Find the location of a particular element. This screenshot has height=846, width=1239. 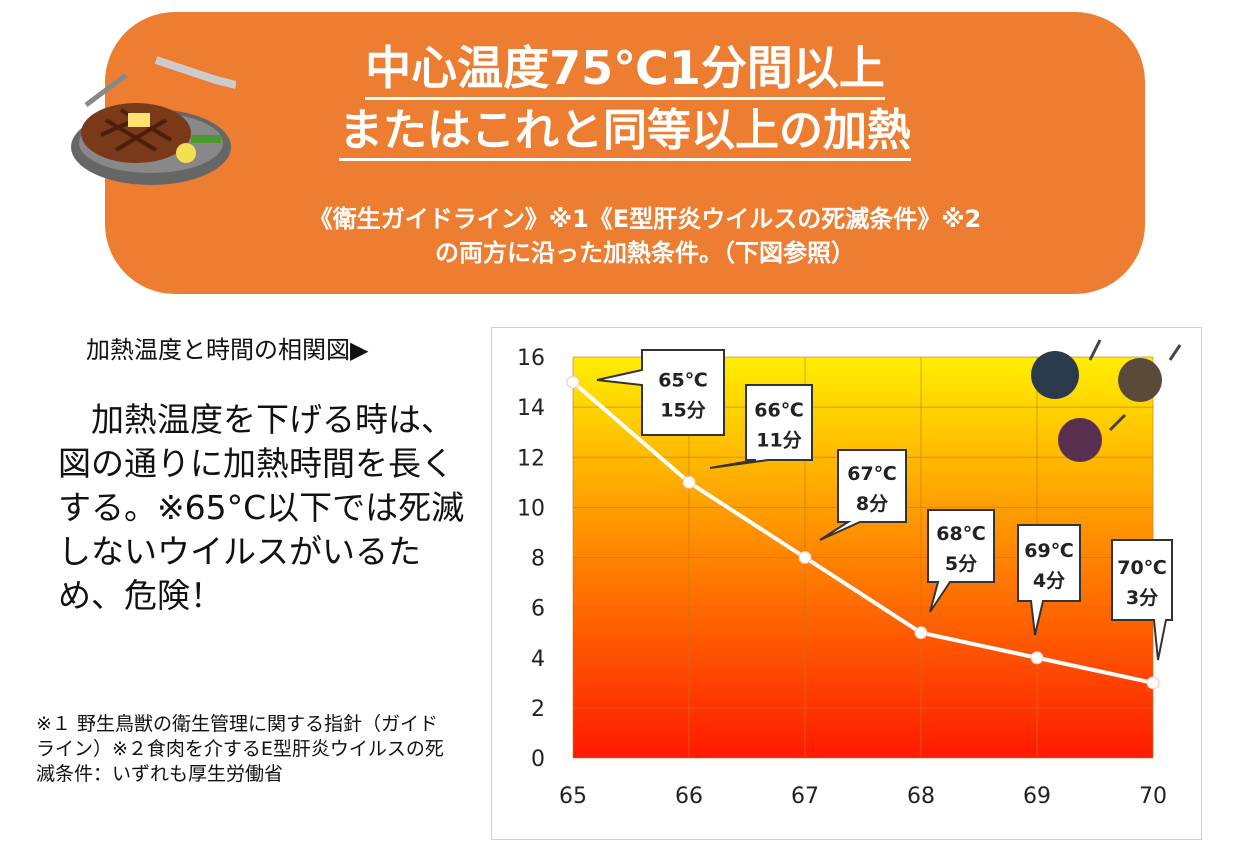

callout-time: 3分 is located at coordinates (1142, 598).